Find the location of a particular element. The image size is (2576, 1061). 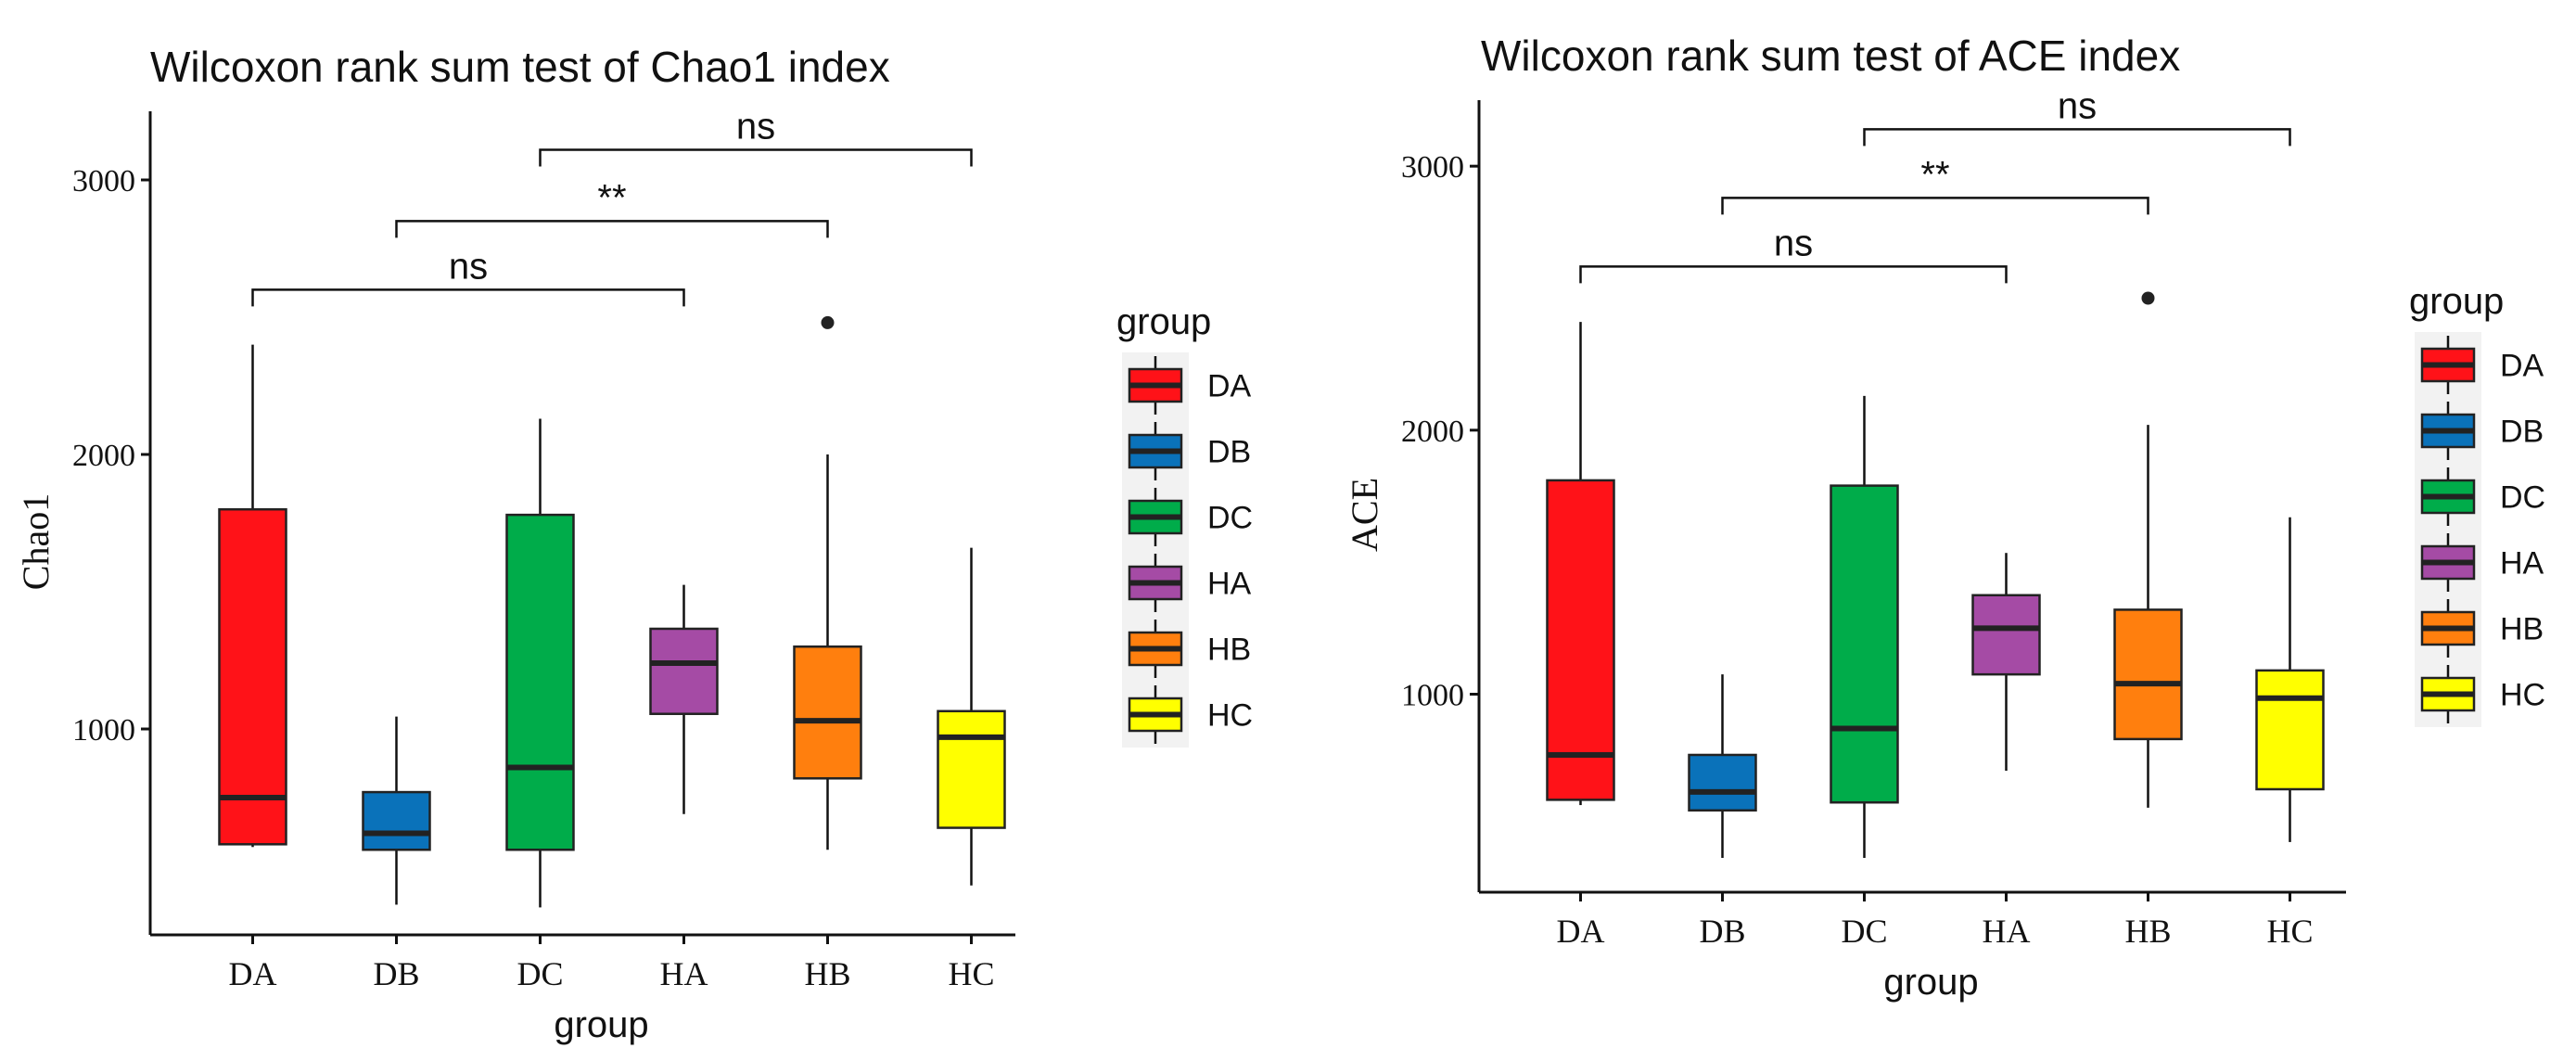

y-axis-label: Chao1 is located at coordinates (36, 541).